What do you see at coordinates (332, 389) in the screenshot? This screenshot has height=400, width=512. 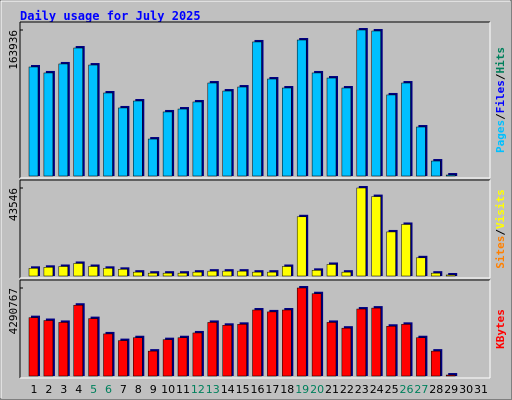 I see `x-tick-label: 21` at bounding box center [332, 389].